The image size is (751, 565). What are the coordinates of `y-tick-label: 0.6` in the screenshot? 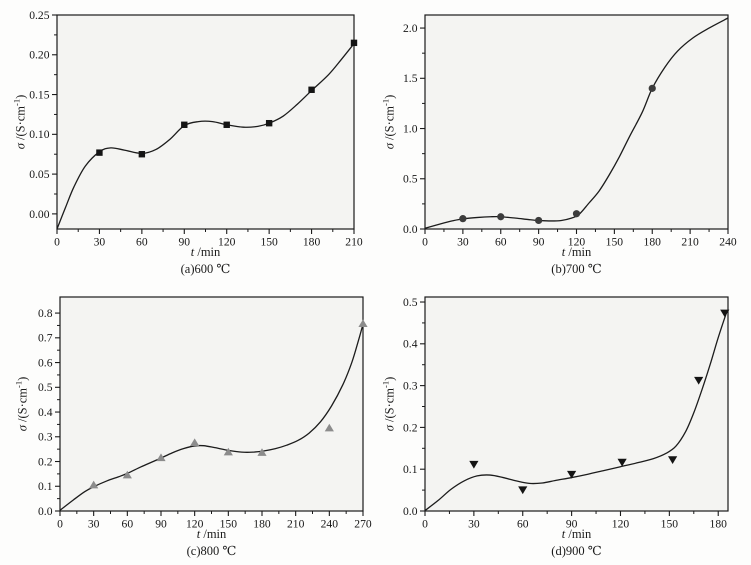 It's located at (45, 362).